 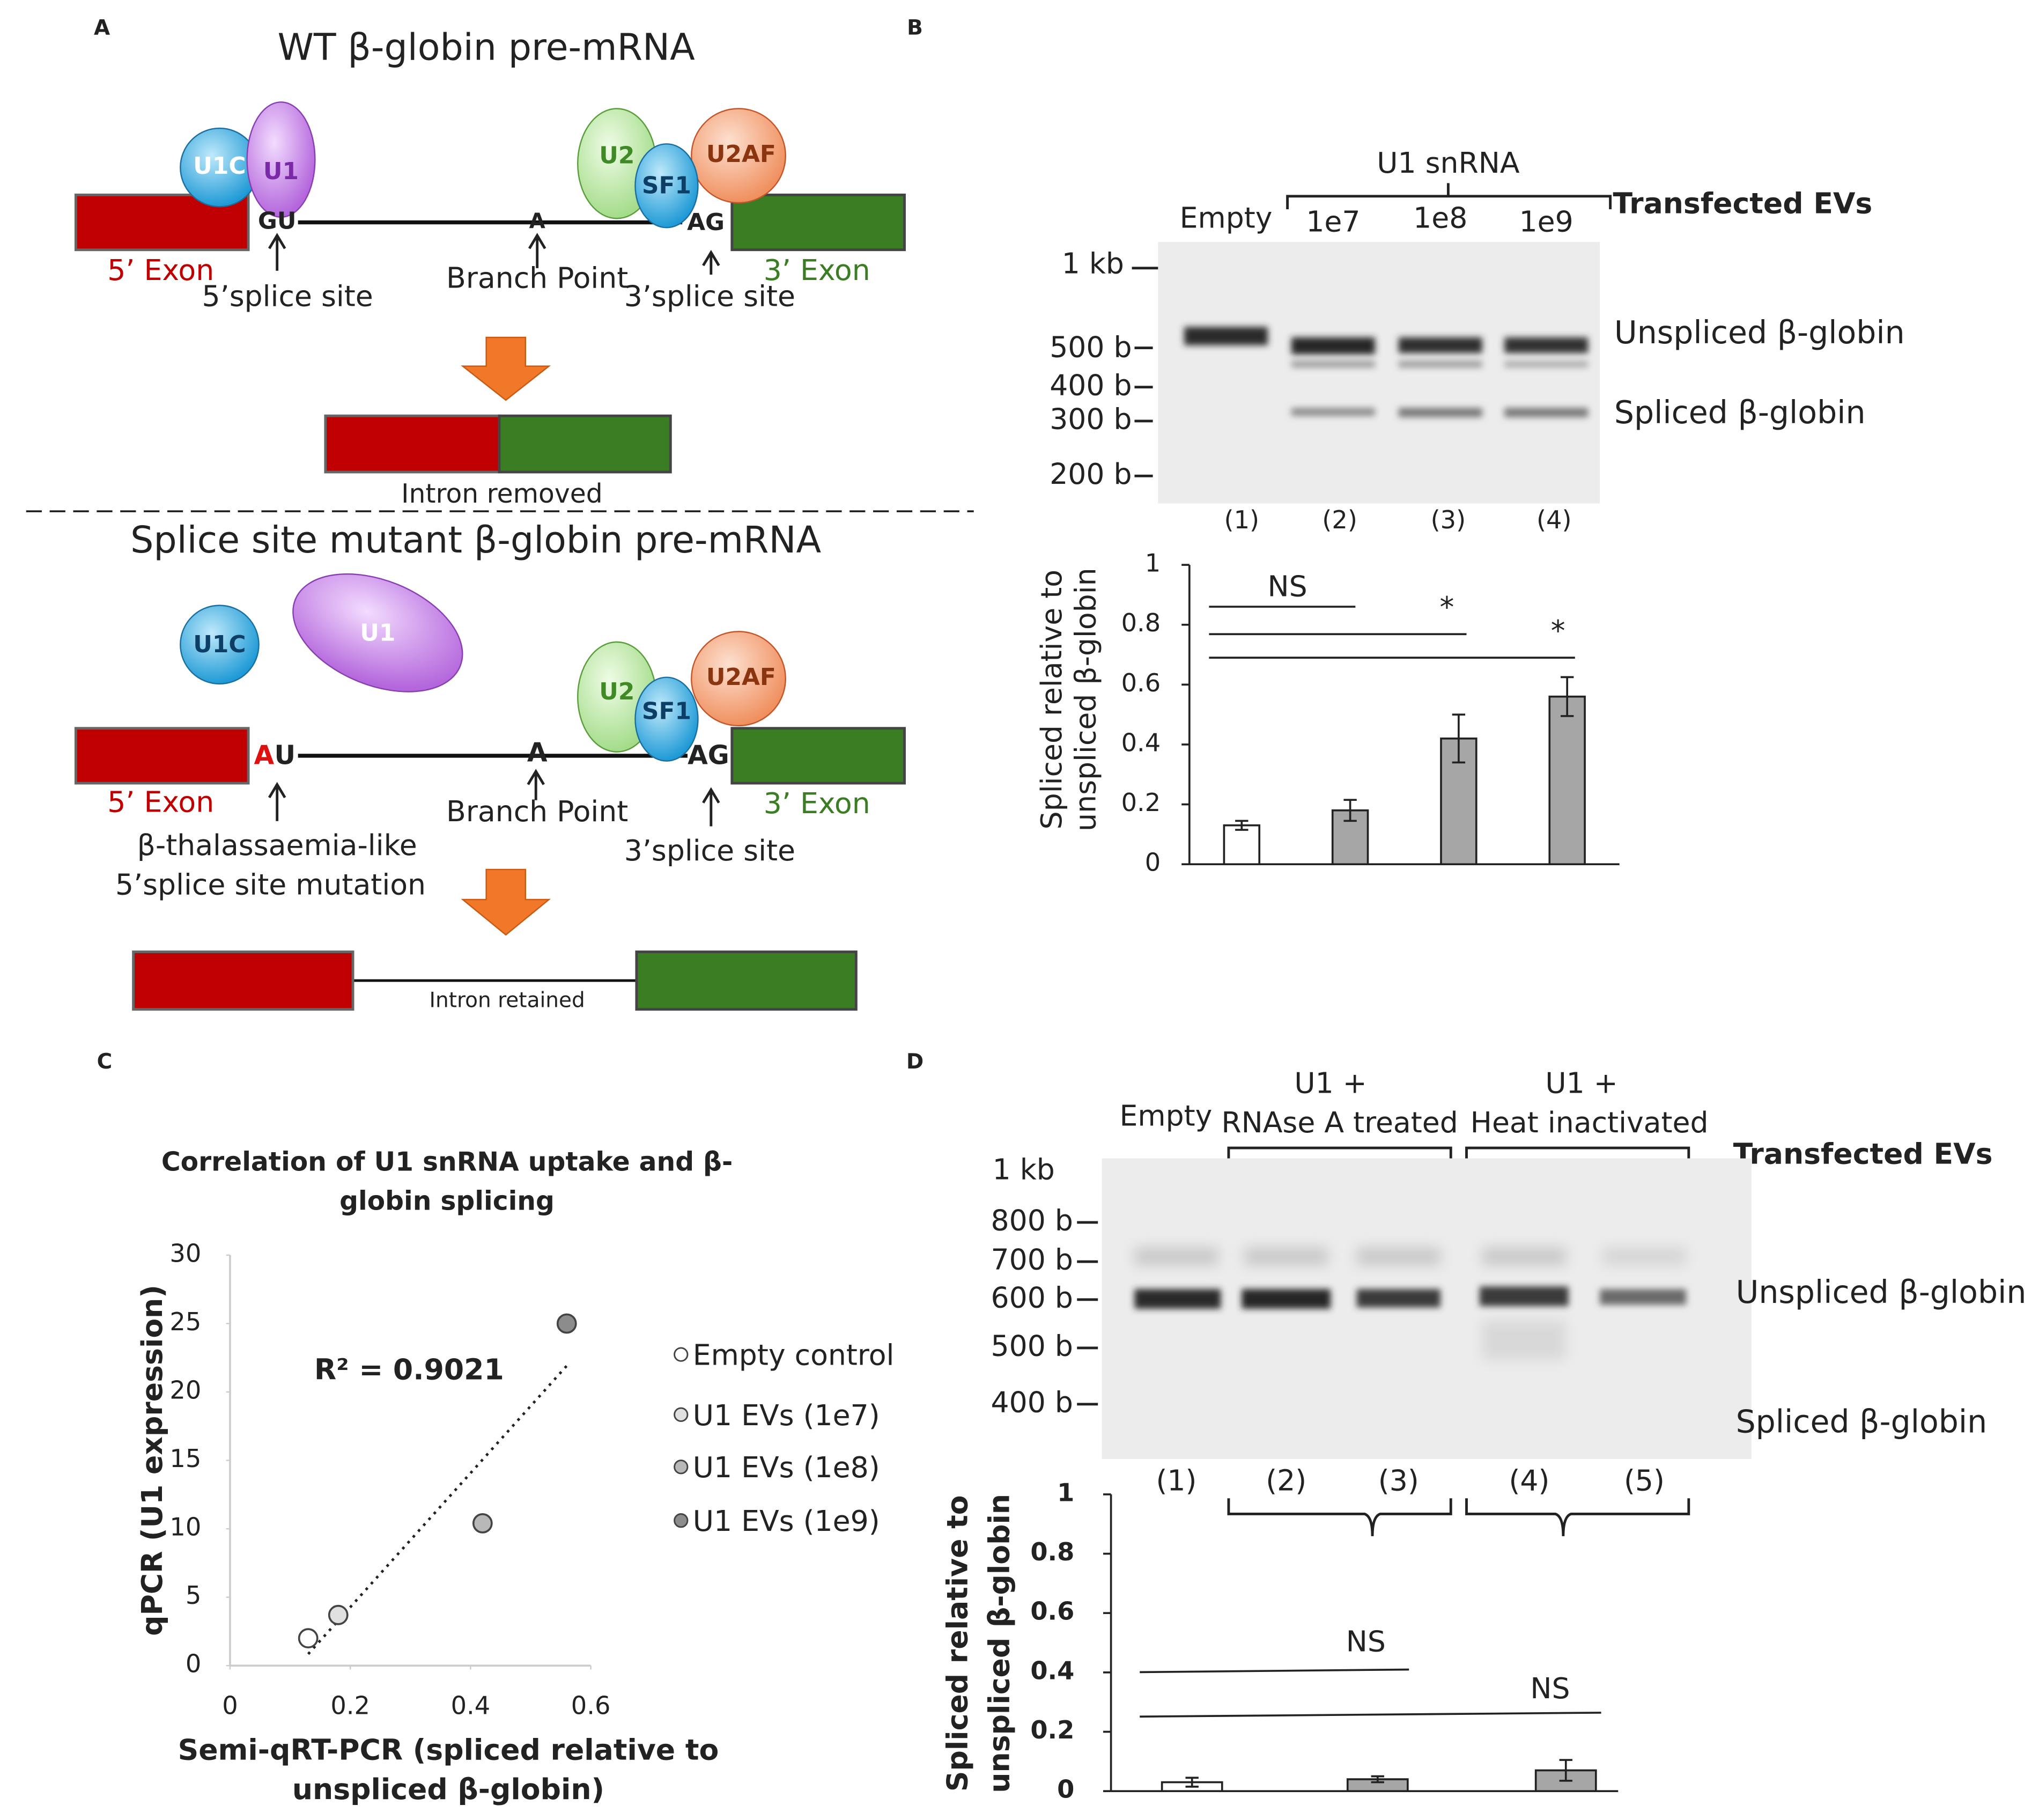 What do you see at coordinates (437, 1510) in the screenshot?
I see `trendline` at bounding box center [437, 1510].